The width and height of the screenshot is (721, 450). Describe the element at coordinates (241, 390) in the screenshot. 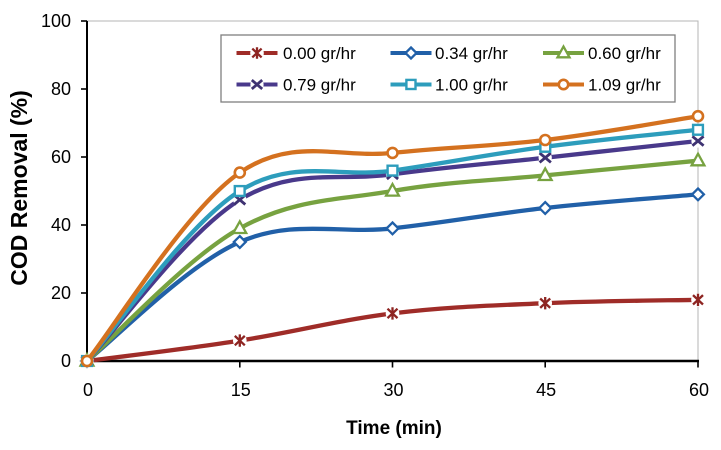

I see `svg-text: 15` at that location.